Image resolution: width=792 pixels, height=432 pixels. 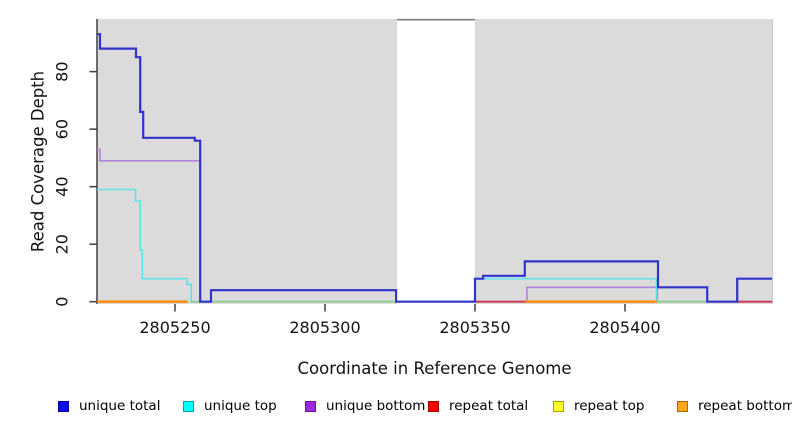 I want to click on legend-item-repeat-bottom: repeat bottom, so click(x=734, y=406).